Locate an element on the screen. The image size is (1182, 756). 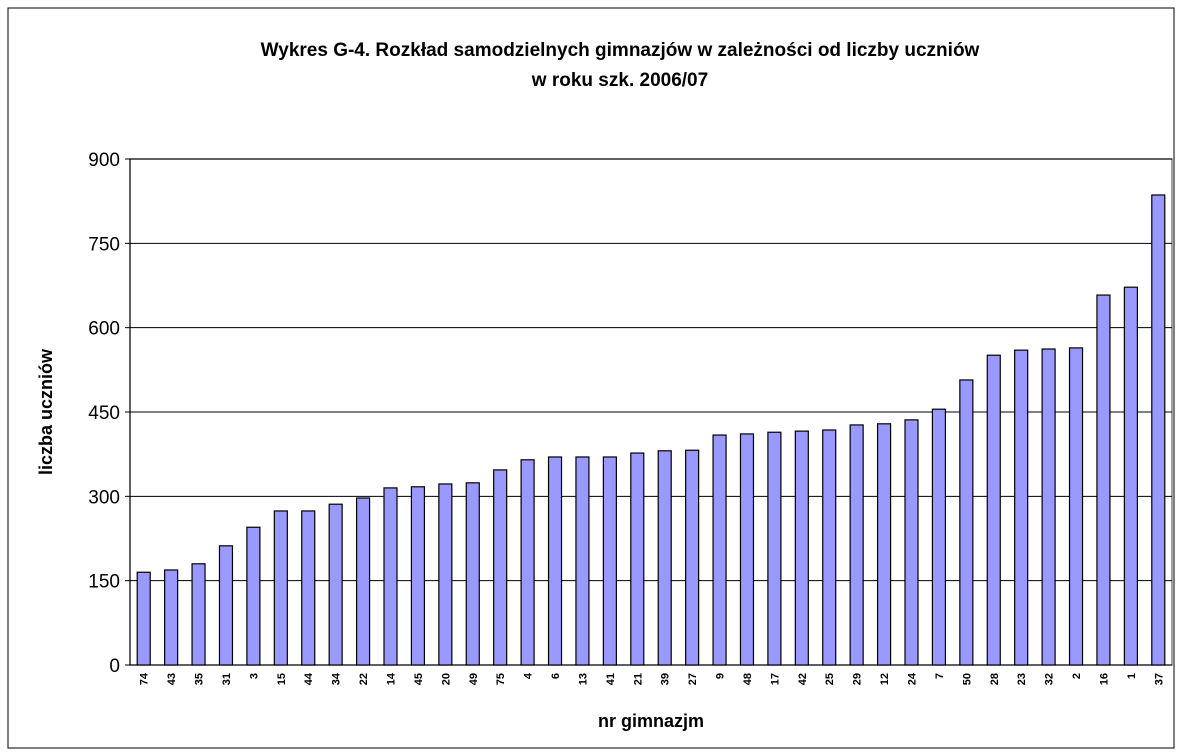
x-tick-label: 25 is located at coordinates (830, 679).